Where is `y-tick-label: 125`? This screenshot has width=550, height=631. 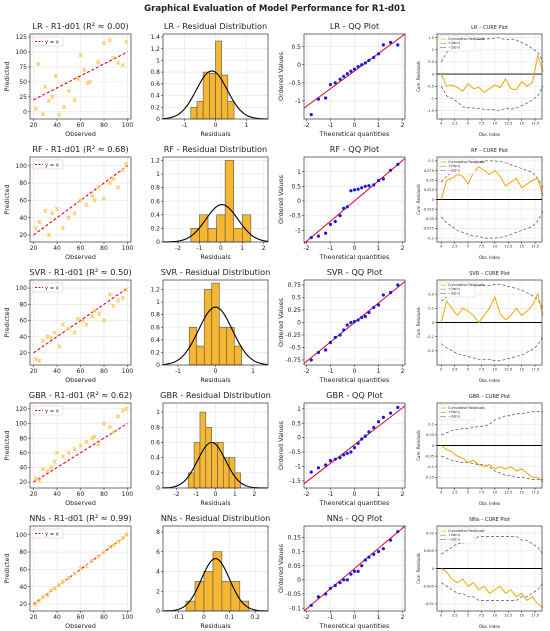 y-tick-label: 125 is located at coordinates (22, 37).